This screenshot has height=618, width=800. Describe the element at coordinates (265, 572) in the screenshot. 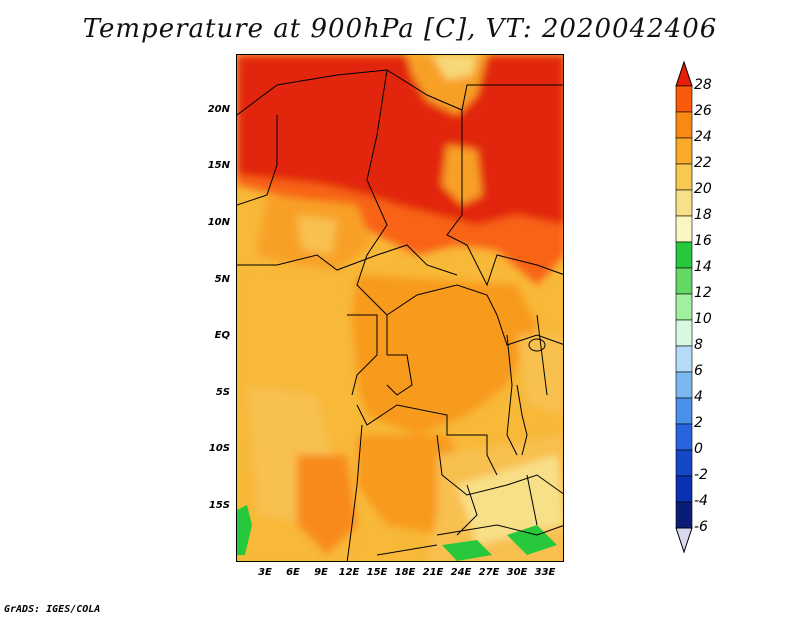

I see `lon-tick-label: 3E` at that location.